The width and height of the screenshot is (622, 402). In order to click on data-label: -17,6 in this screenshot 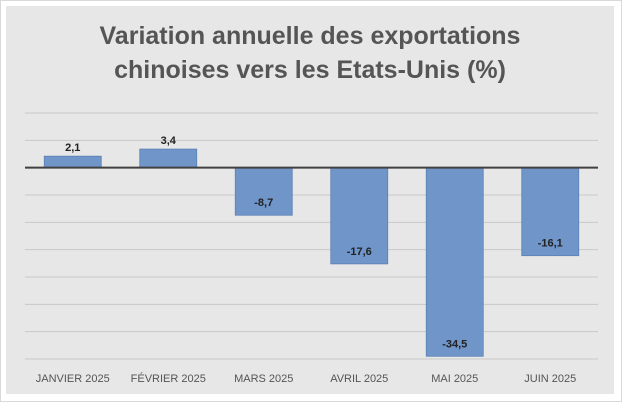, I will do `click(359, 252)`.